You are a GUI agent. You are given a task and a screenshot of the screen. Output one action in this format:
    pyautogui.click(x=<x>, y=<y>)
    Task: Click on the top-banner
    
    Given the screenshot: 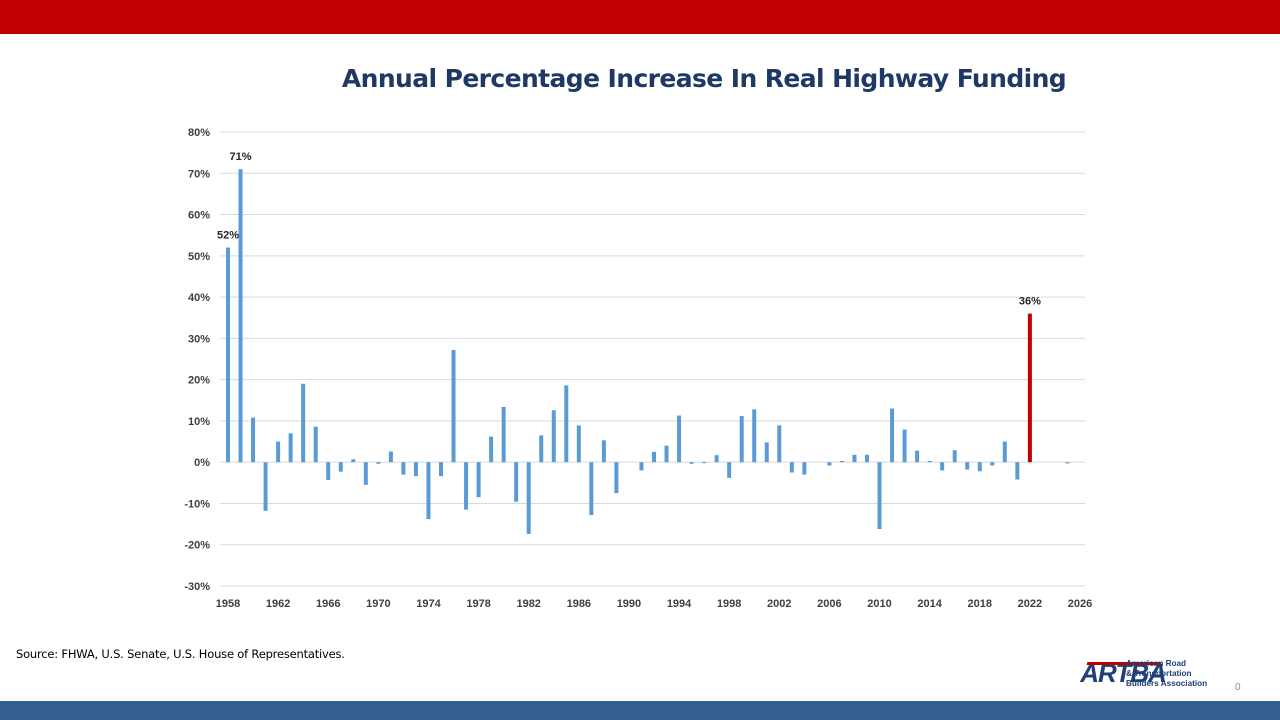 What is the action you would take?
    pyautogui.click(x=640, y=17)
    